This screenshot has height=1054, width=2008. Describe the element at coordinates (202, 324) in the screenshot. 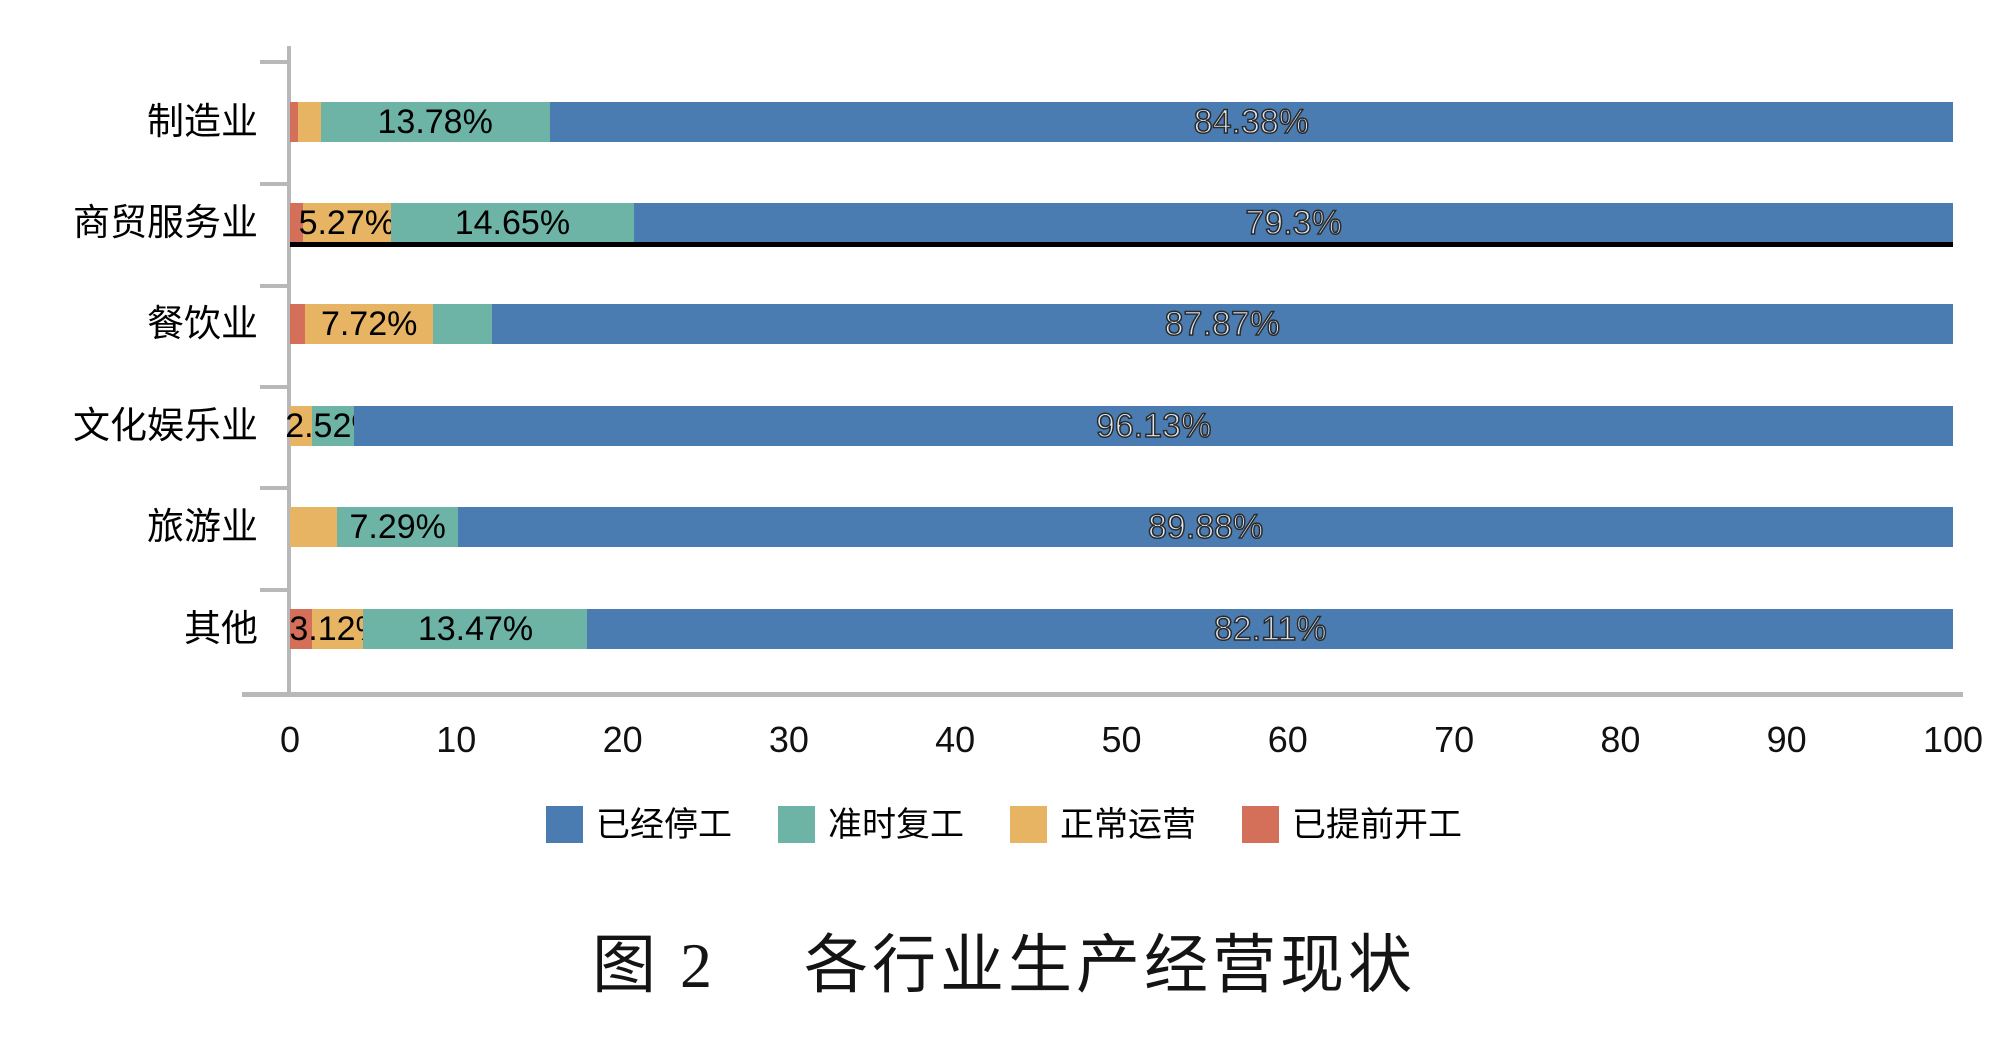

I see `category-label: 餐饮业` at that location.